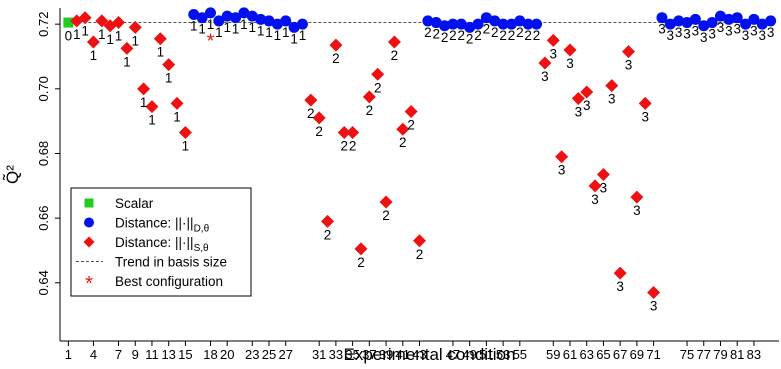 The width and height of the screenshot is (781, 369). What do you see at coordinates (135, 354) in the screenshot?
I see `x-tick-label: 9` at bounding box center [135, 354].